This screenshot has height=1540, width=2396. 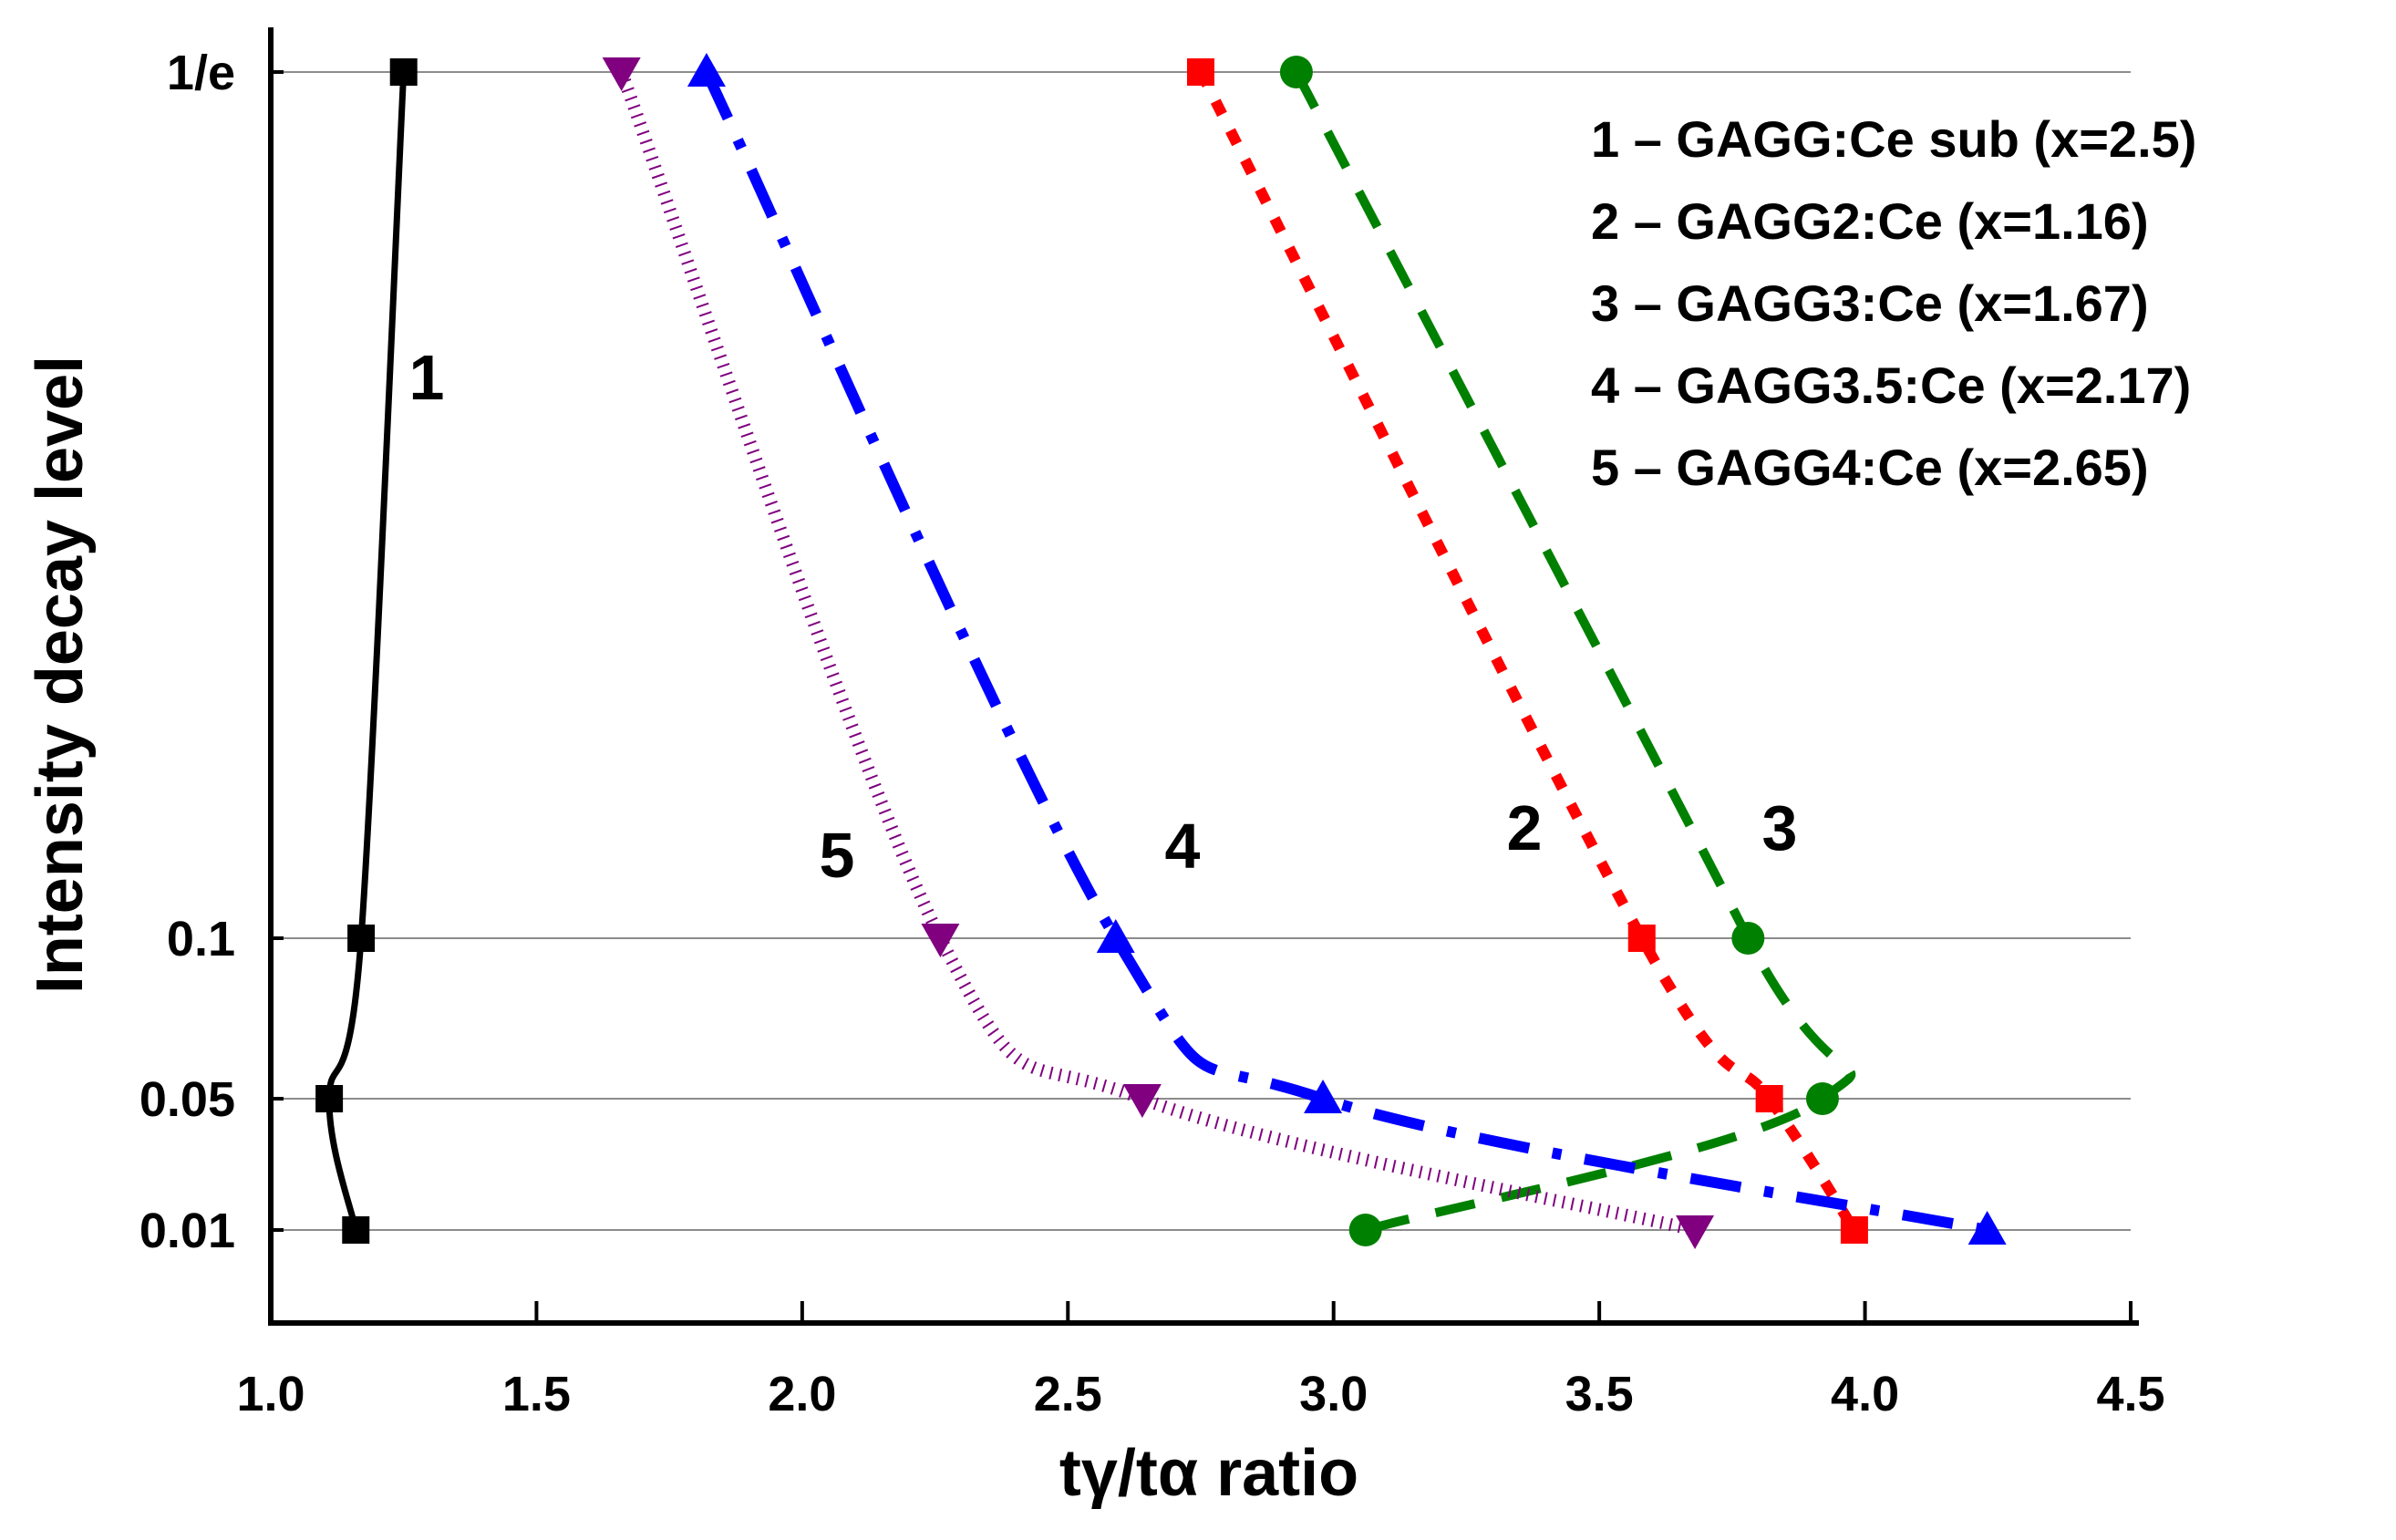 What do you see at coordinates (1183, 846) in the screenshot?
I see `curve-label-4: 4` at bounding box center [1183, 846].